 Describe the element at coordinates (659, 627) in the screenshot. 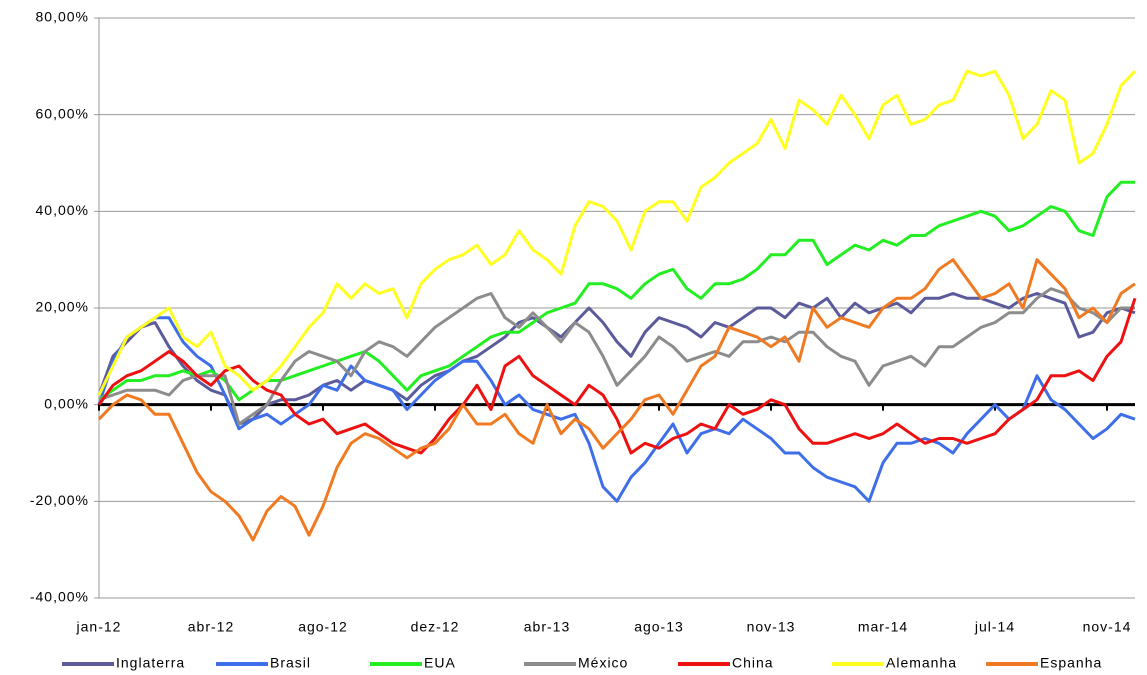

I see `x-tick-label: ago-13` at that location.